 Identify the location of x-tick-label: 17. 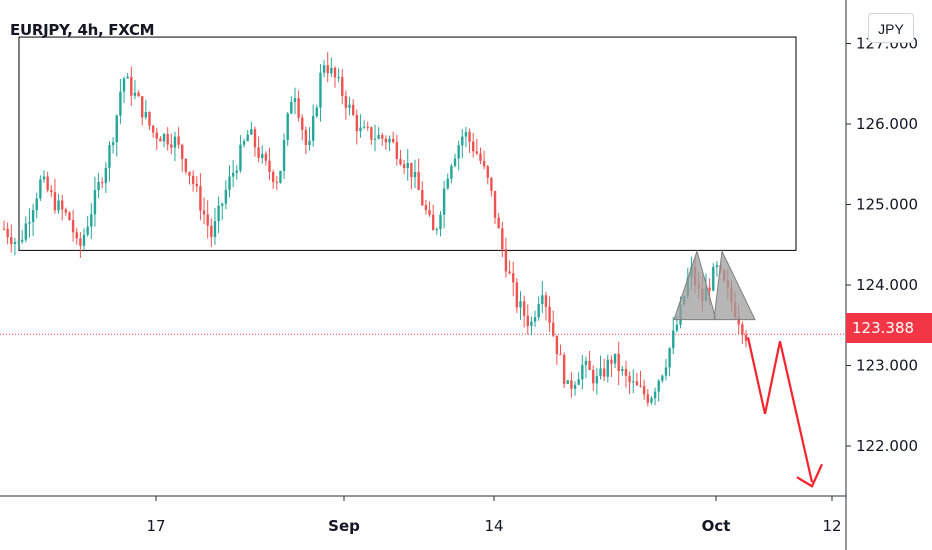
(155, 526).